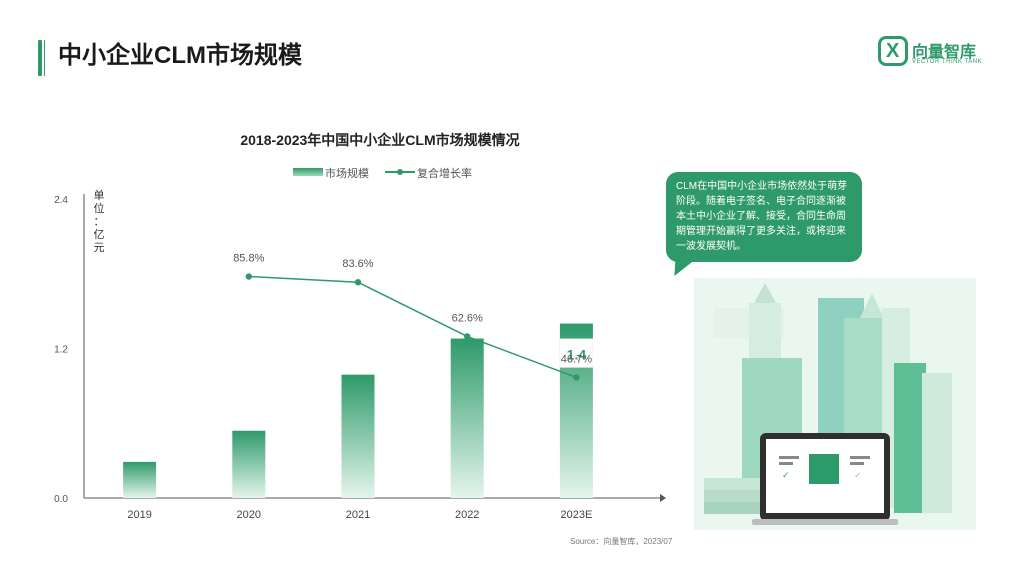  What do you see at coordinates (308, 172) in the screenshot?
I see `legend-bar-swatch` at bounding box center [308, 172].